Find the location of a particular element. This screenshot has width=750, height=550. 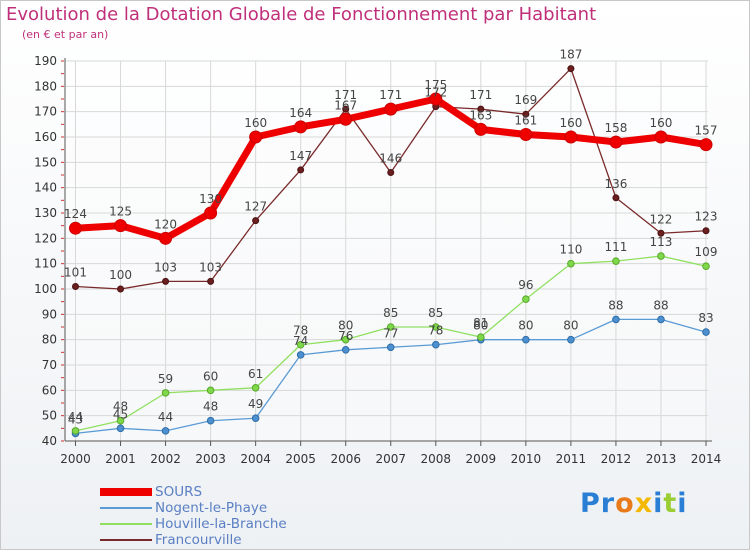

data-label: 175 is located at coordinates (435, 85).